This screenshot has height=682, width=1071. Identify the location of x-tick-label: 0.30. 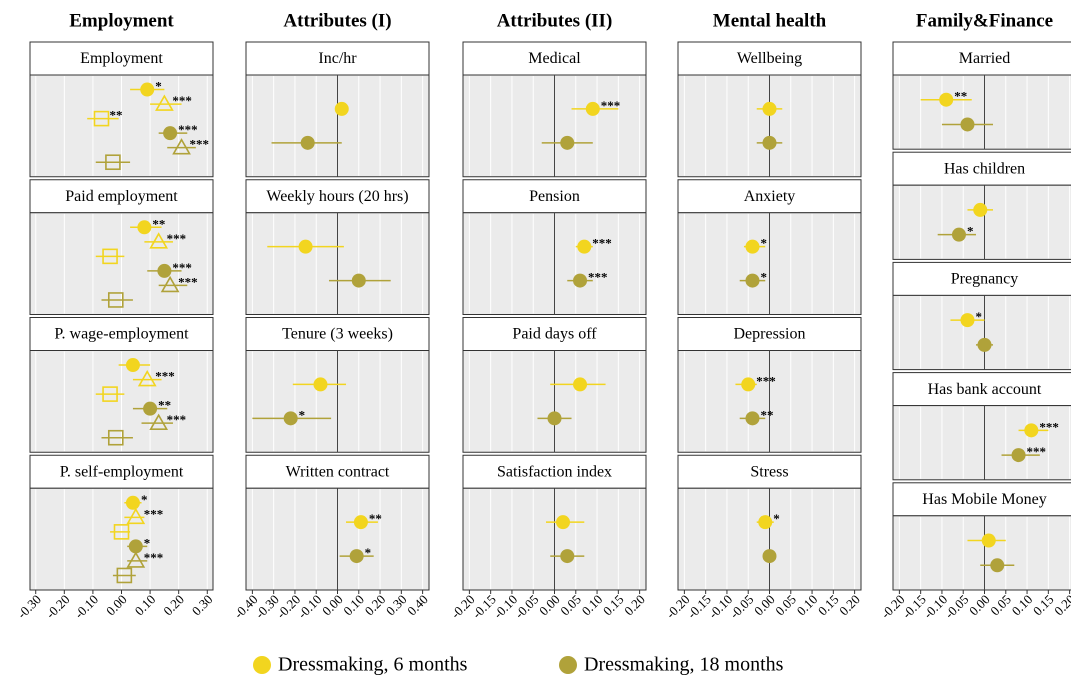
(202, 605).